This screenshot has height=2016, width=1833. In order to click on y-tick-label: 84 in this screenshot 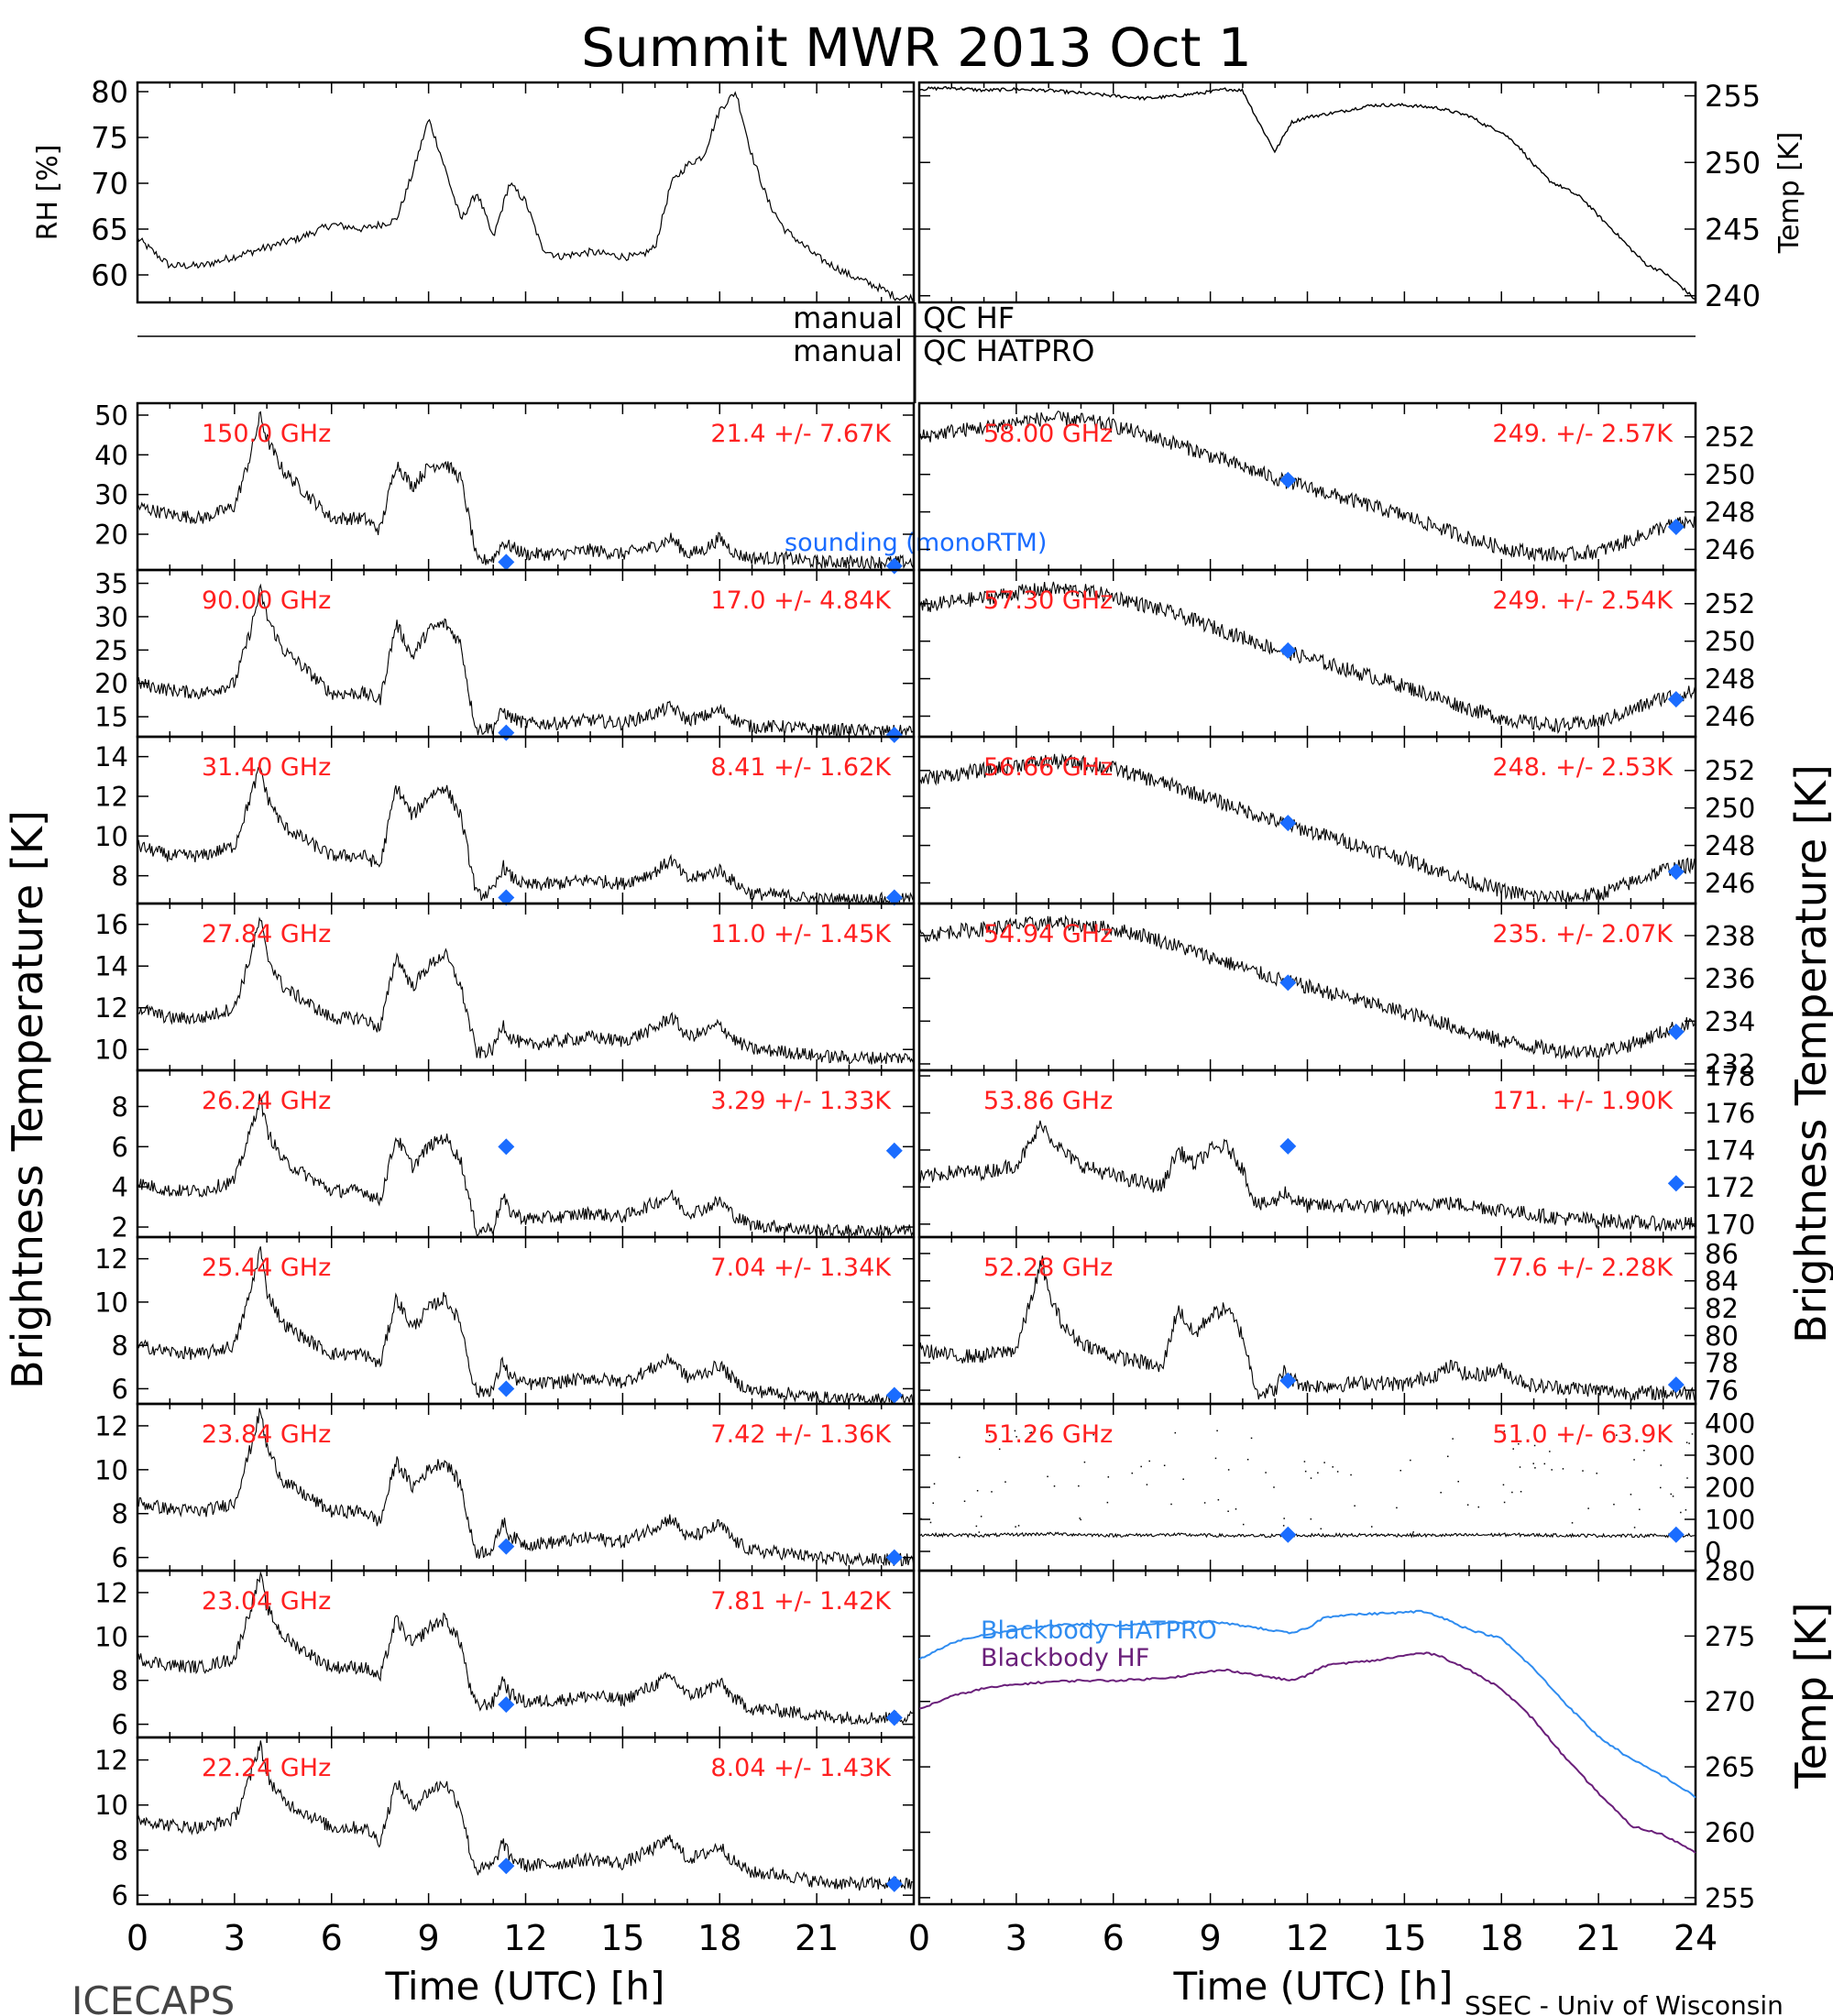, I will do `click(1722, 1281)`.